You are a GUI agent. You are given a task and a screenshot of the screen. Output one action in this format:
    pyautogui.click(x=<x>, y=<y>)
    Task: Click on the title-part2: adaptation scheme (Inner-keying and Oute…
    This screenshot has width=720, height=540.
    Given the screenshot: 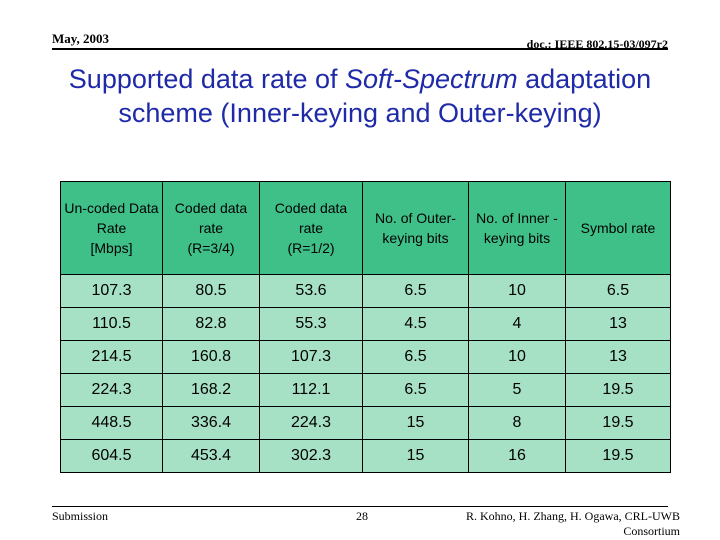 What is the action you would take?
    pyautogui.click(x=385, y=96)
    